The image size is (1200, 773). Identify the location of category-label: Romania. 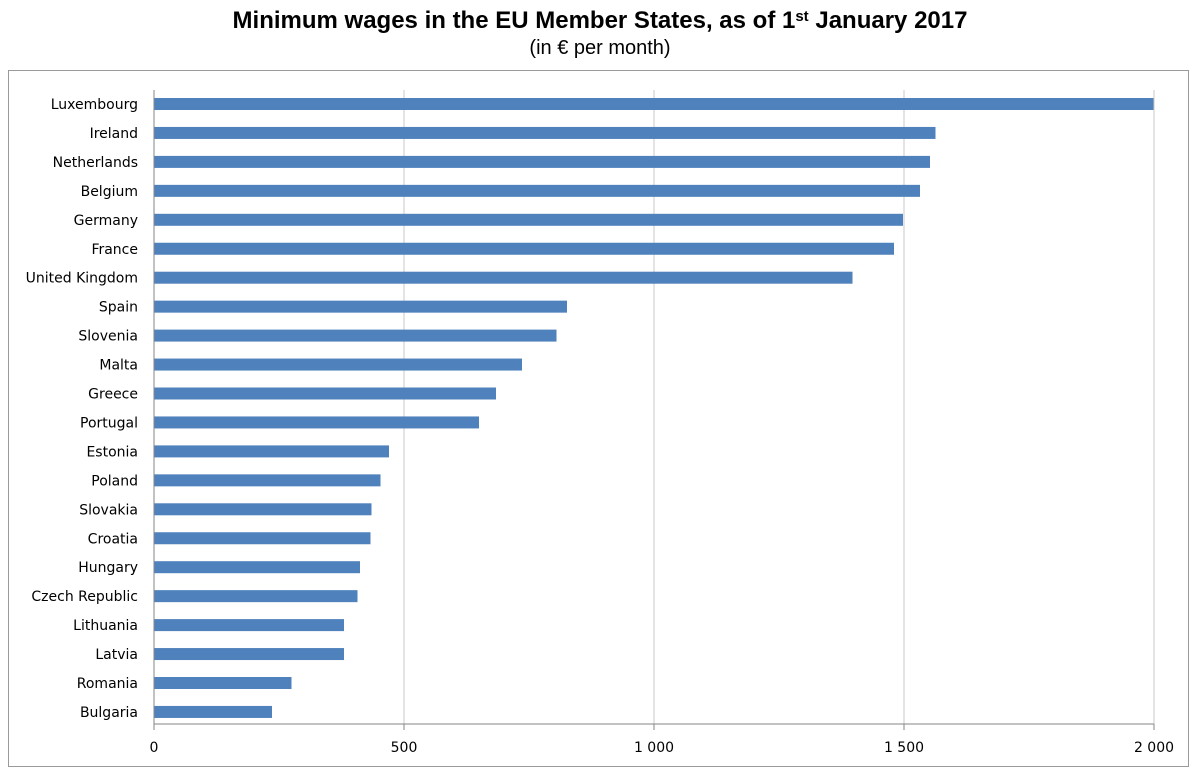
(107, 684).